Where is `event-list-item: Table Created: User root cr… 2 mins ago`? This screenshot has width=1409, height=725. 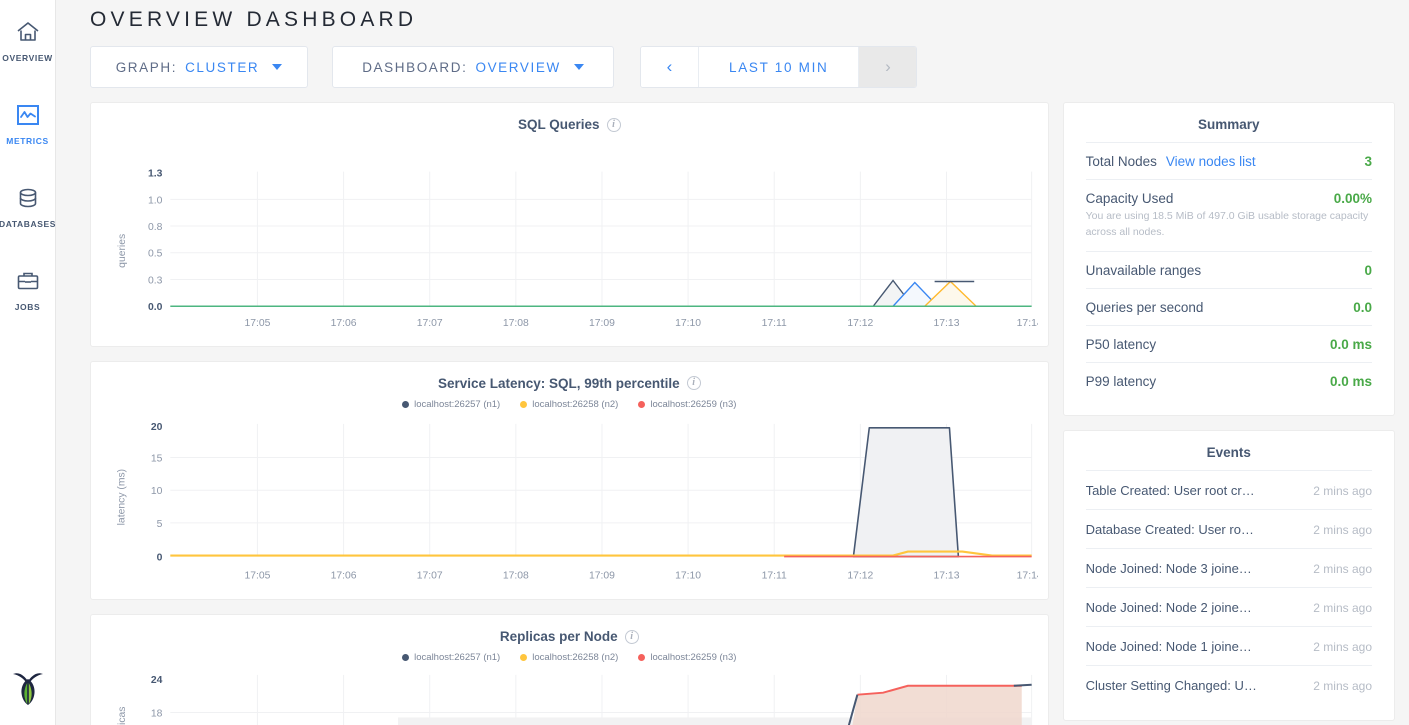 event-list-item: Table Created: User root cr… 2 mins ago is located at coordinates (1228, 489).